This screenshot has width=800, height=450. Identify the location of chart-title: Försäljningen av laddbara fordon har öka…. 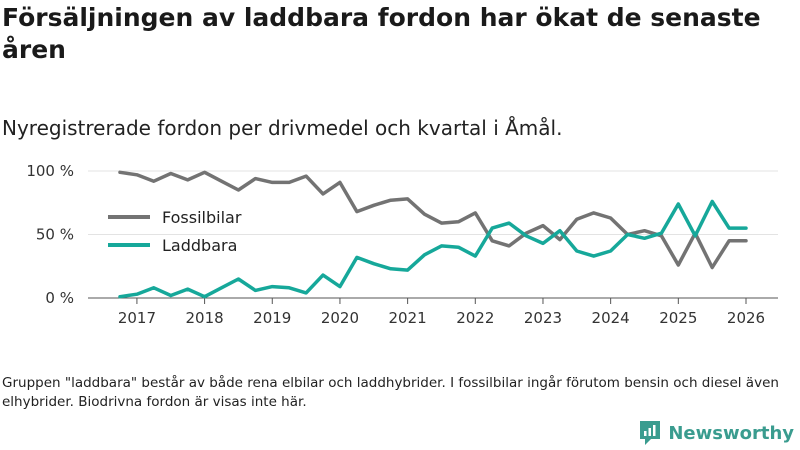
(381, 33).